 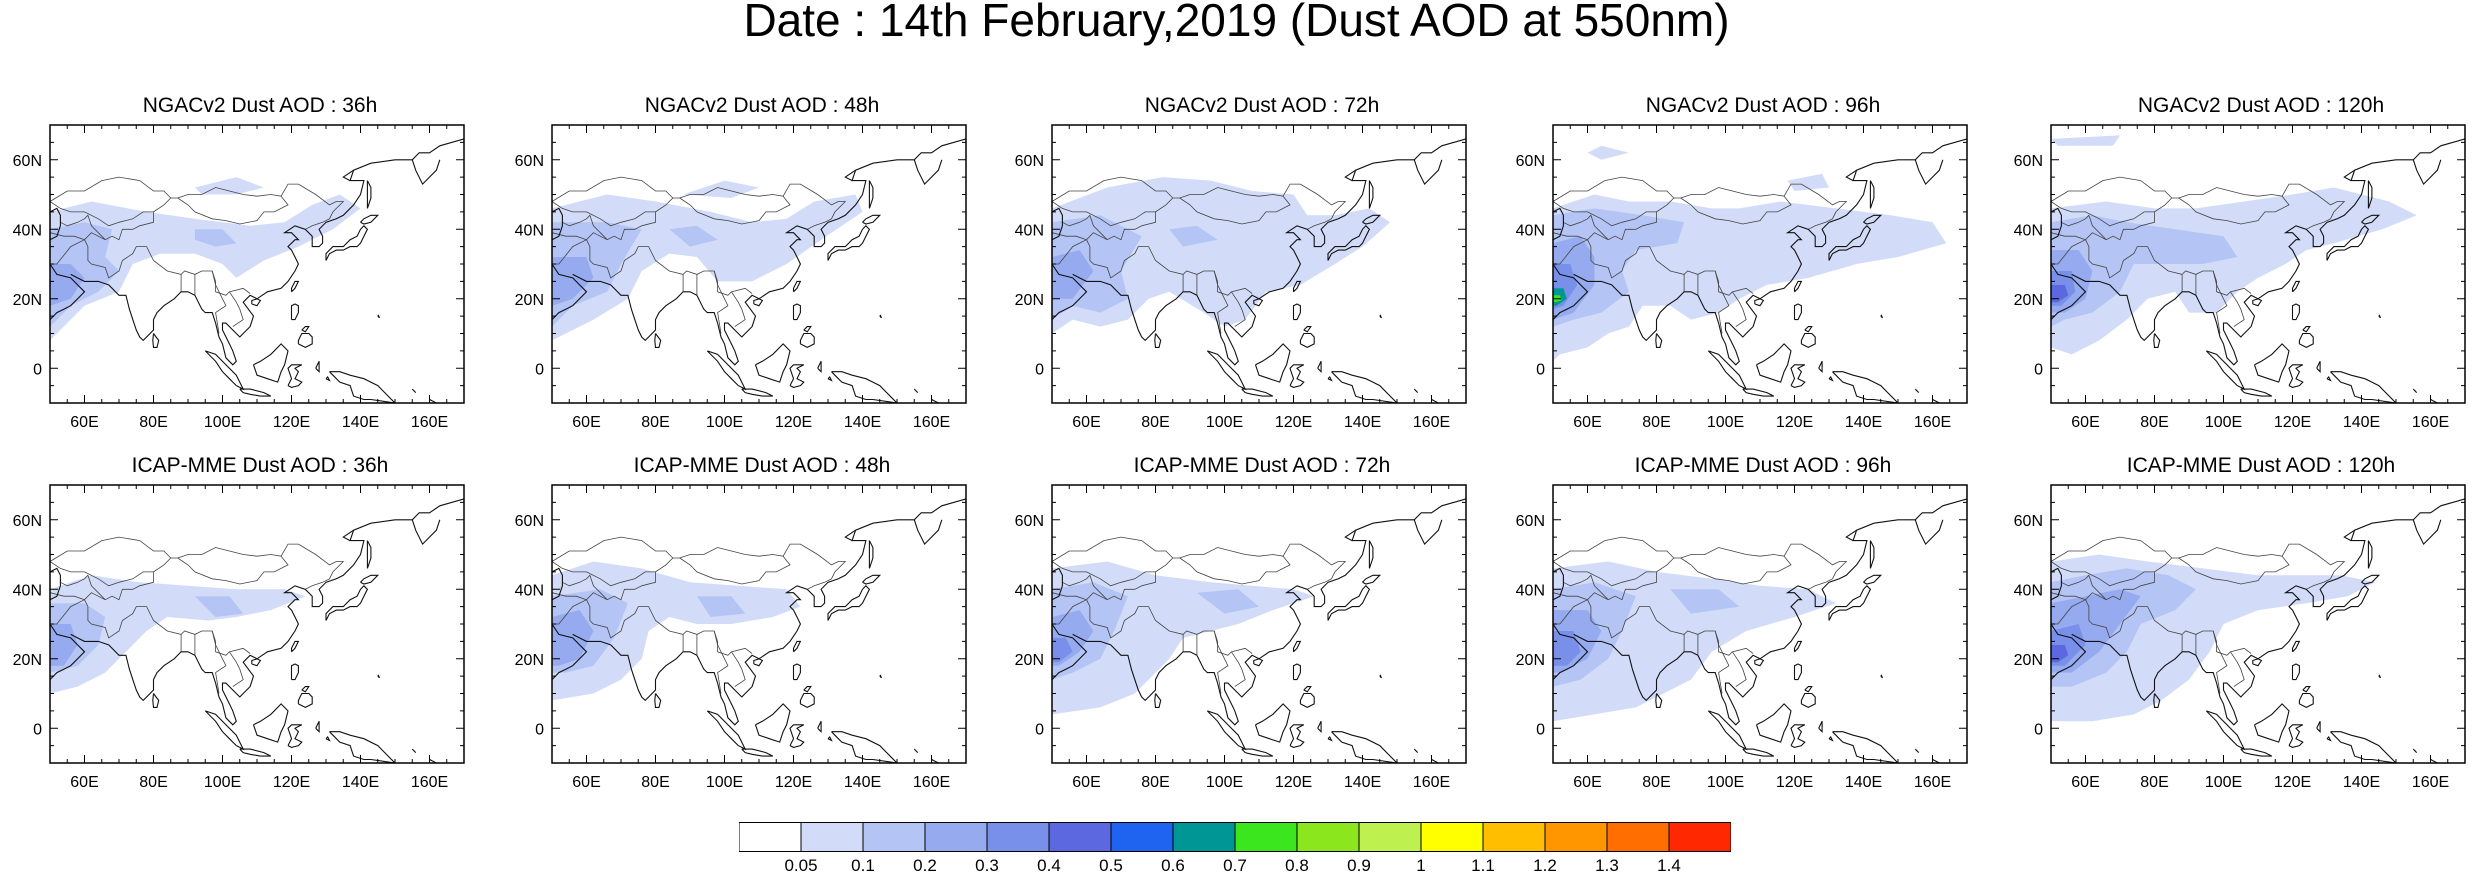 What do you see at coordinates (2261, 465) in the screenshot?
I see `panel-title: ICAP-MME Dust AOD : 120h` at bounding box center [2261, 465].